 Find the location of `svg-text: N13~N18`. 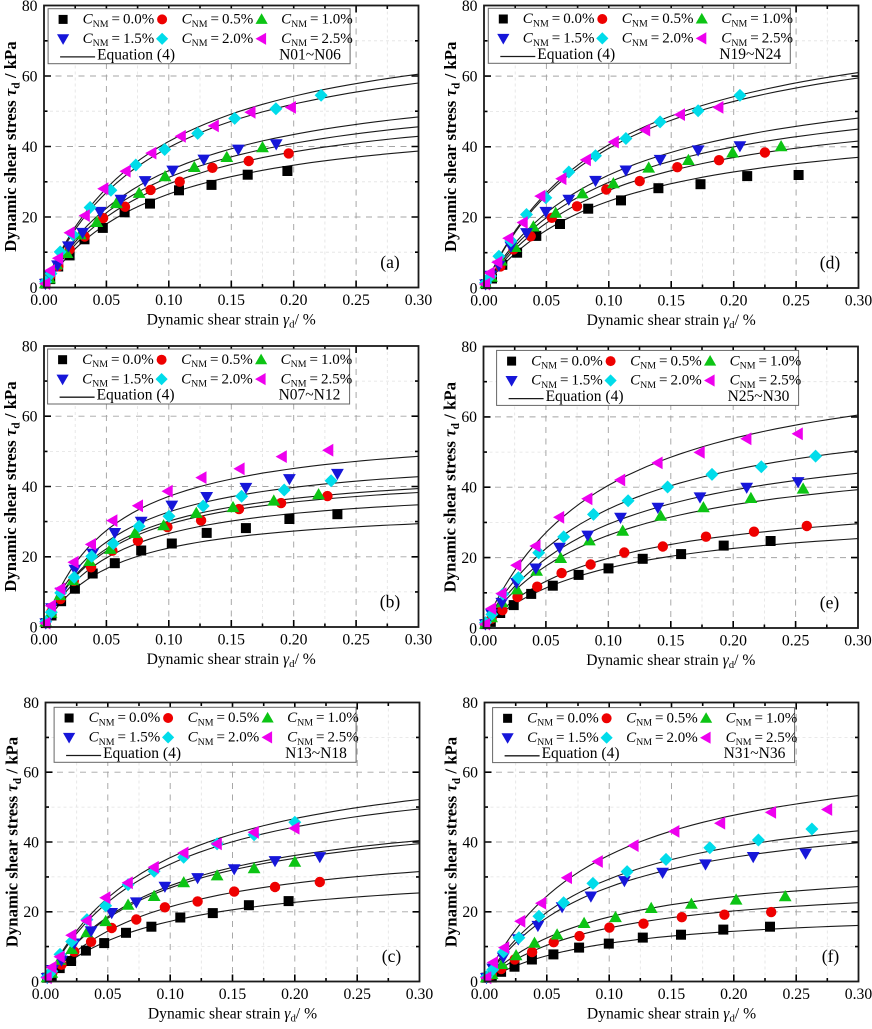

svg-text: N13~N18 is located at coordinates (316, 753).